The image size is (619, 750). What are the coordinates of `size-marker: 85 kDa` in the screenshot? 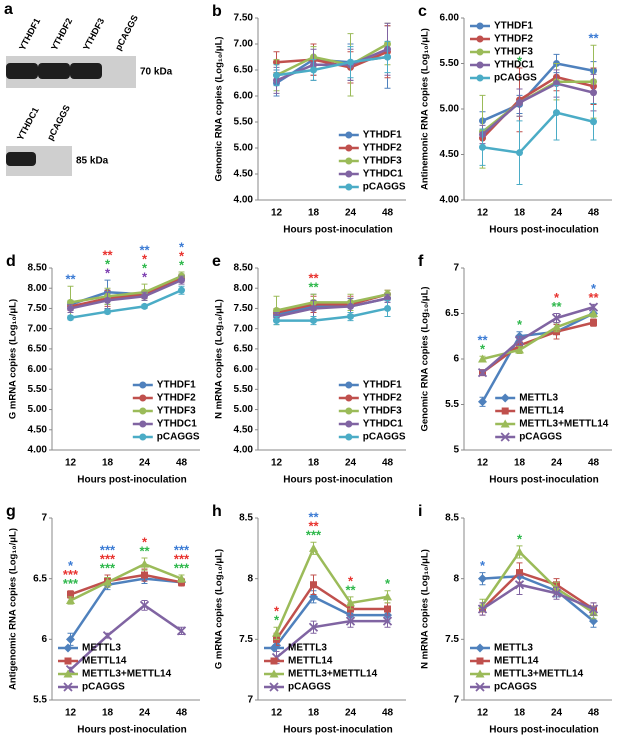 It's located at (92, 161).